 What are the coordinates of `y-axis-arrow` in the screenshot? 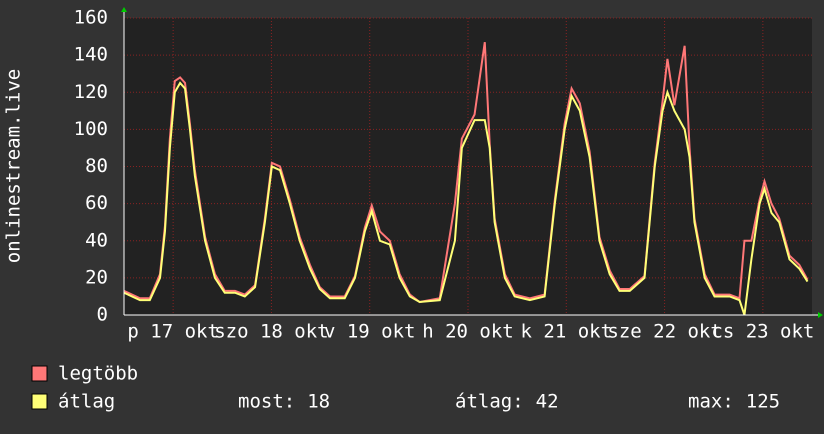 It's located at (124, 9).